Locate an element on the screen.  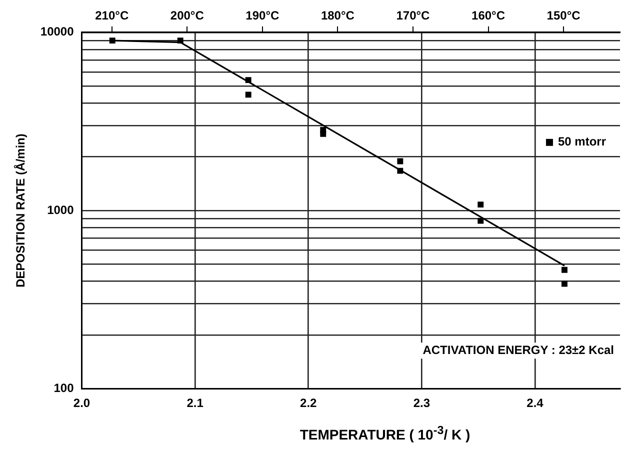
legend-label: 50 mtorr is located at coordinates (582, 141).